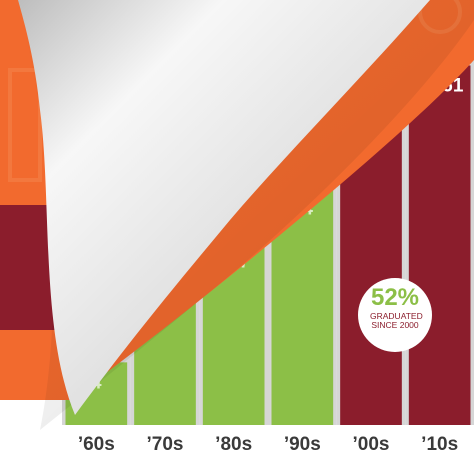 This screenshot has height=457, width=474. Describe the element at coordinates (96, 444) in the screenshot. I see `x-tick-label: ’60s` at that location.